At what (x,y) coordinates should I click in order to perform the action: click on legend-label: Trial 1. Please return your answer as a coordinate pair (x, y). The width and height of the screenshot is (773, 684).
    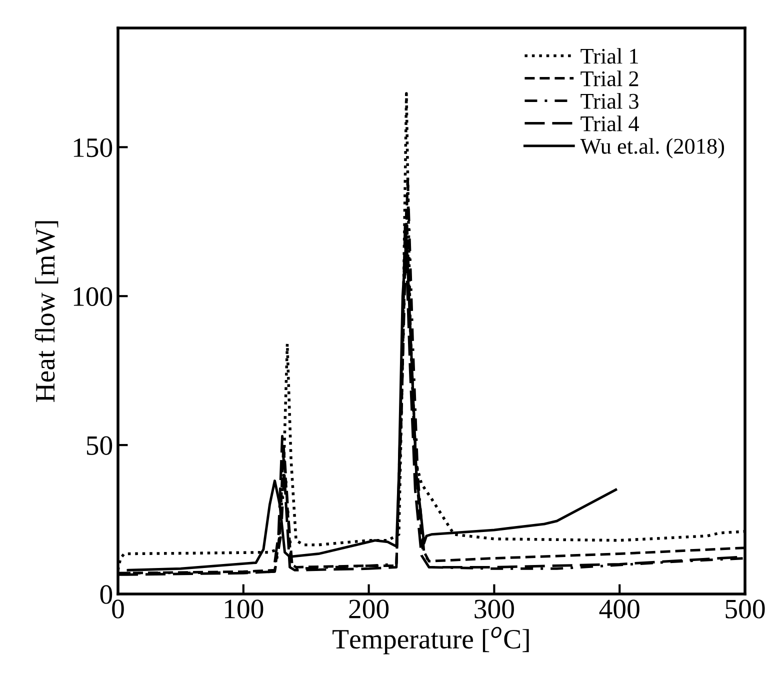
    Looking at the image, I should click on (609, 56).